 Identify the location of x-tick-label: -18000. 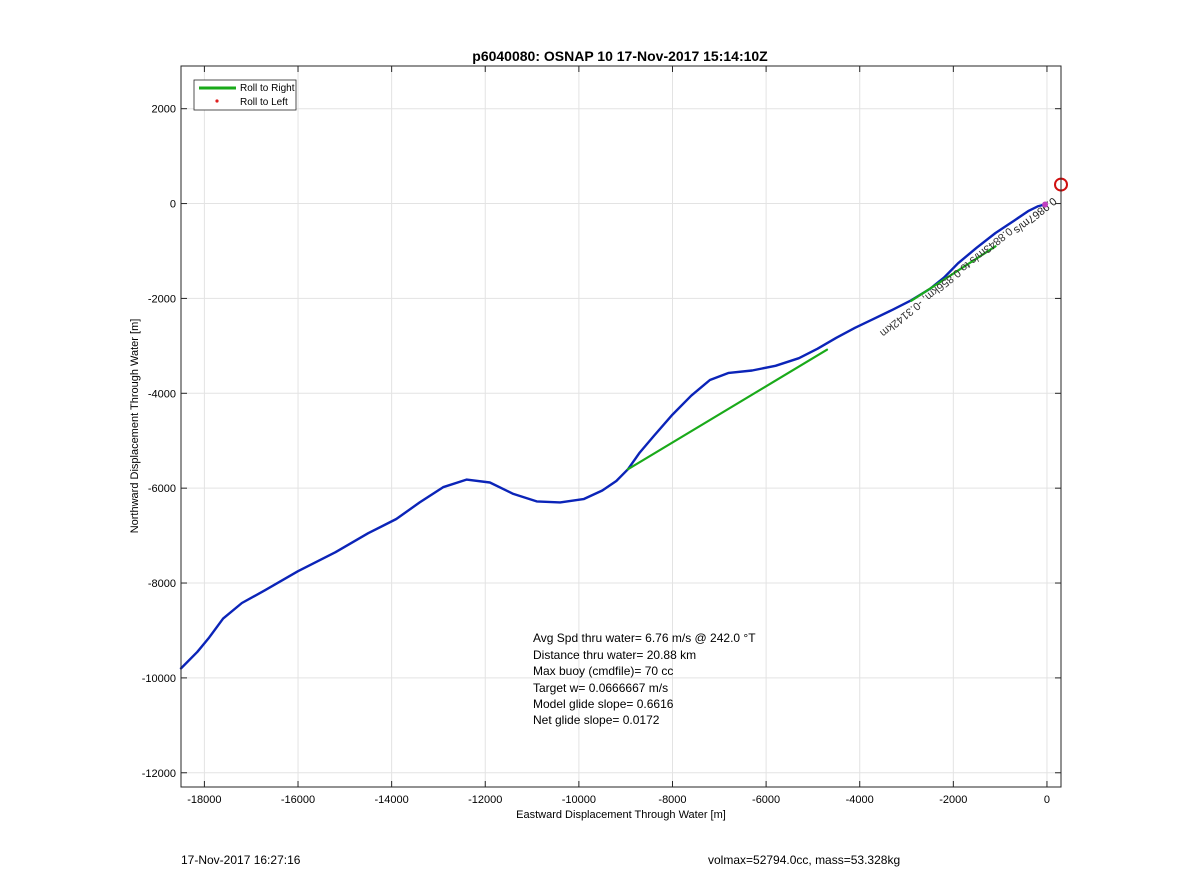
(204, 800).